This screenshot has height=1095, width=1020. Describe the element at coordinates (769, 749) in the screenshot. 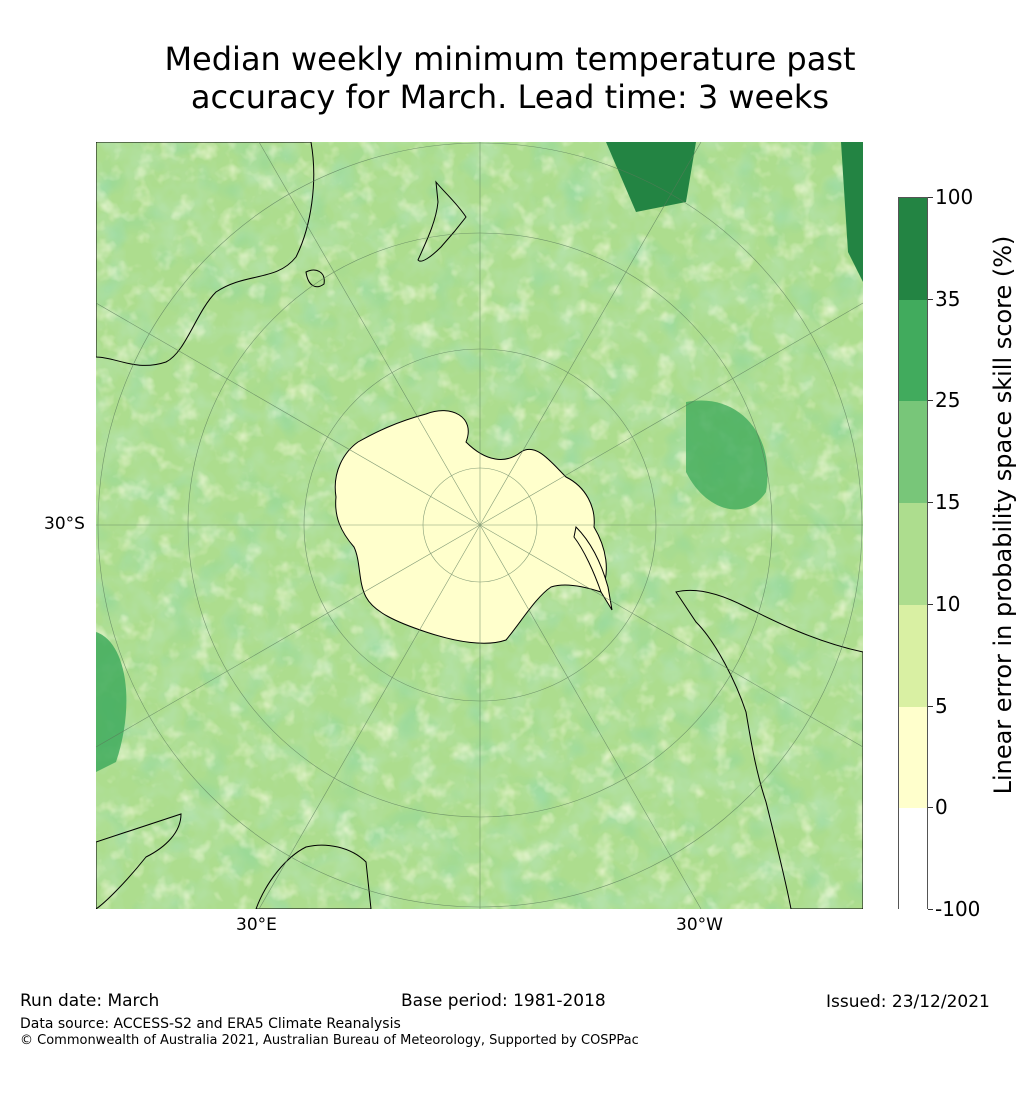

I see `south-america` at that location.